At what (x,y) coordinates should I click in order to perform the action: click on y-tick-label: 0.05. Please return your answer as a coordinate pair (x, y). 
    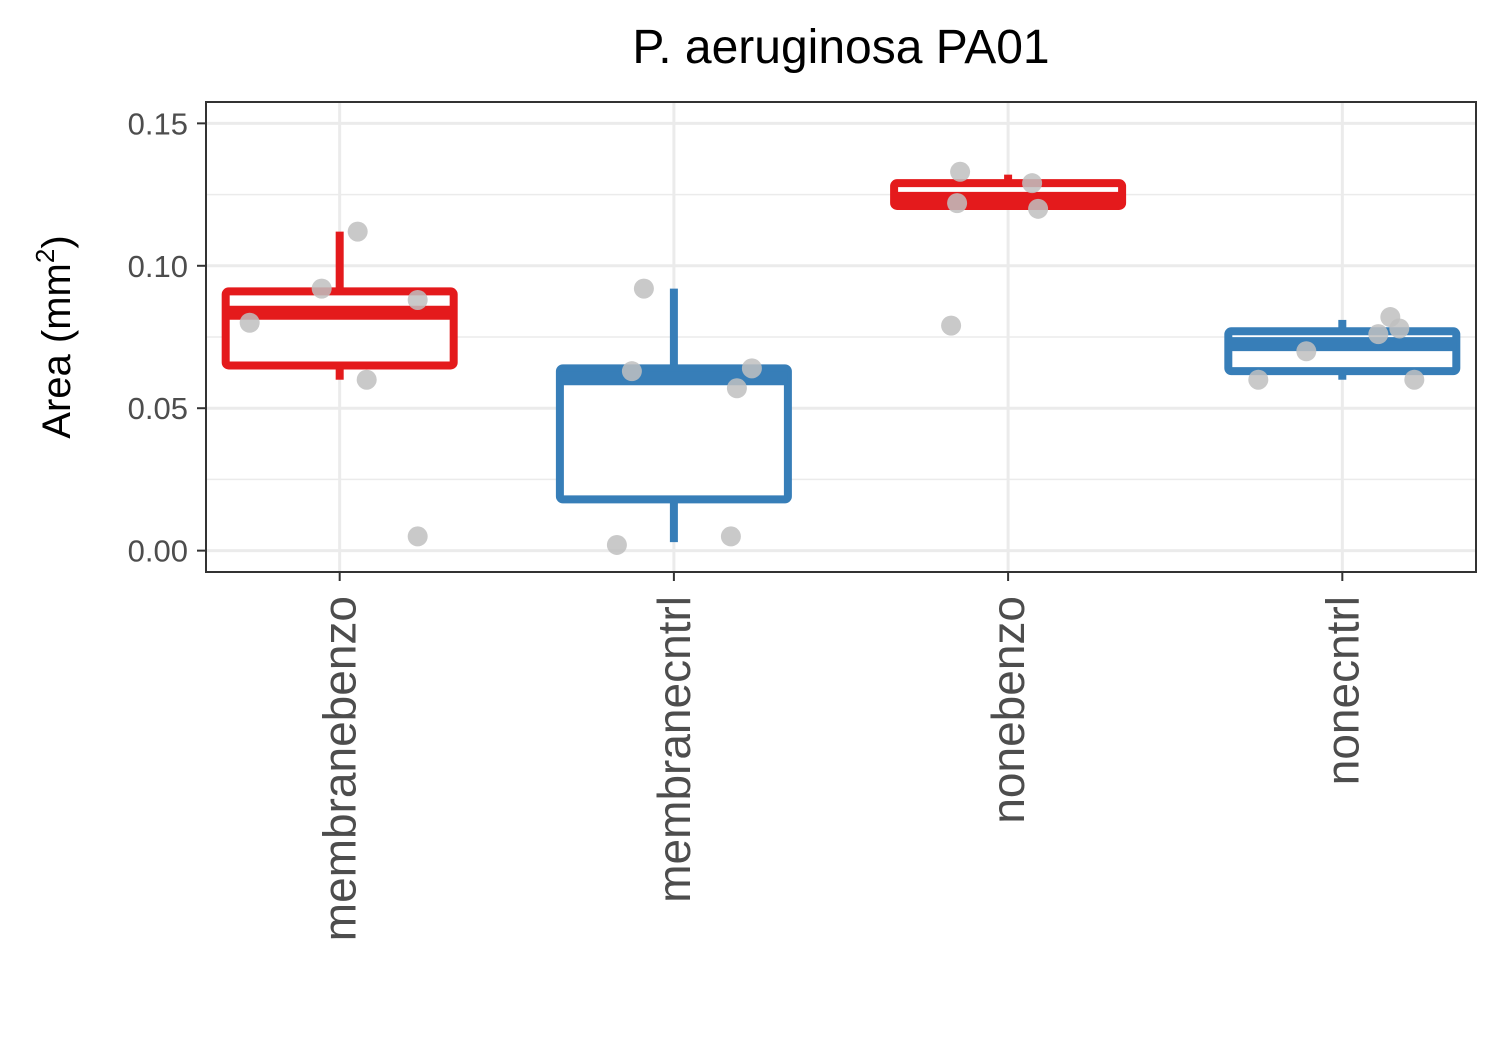
    Looking at the image, I should click on (158, 408).